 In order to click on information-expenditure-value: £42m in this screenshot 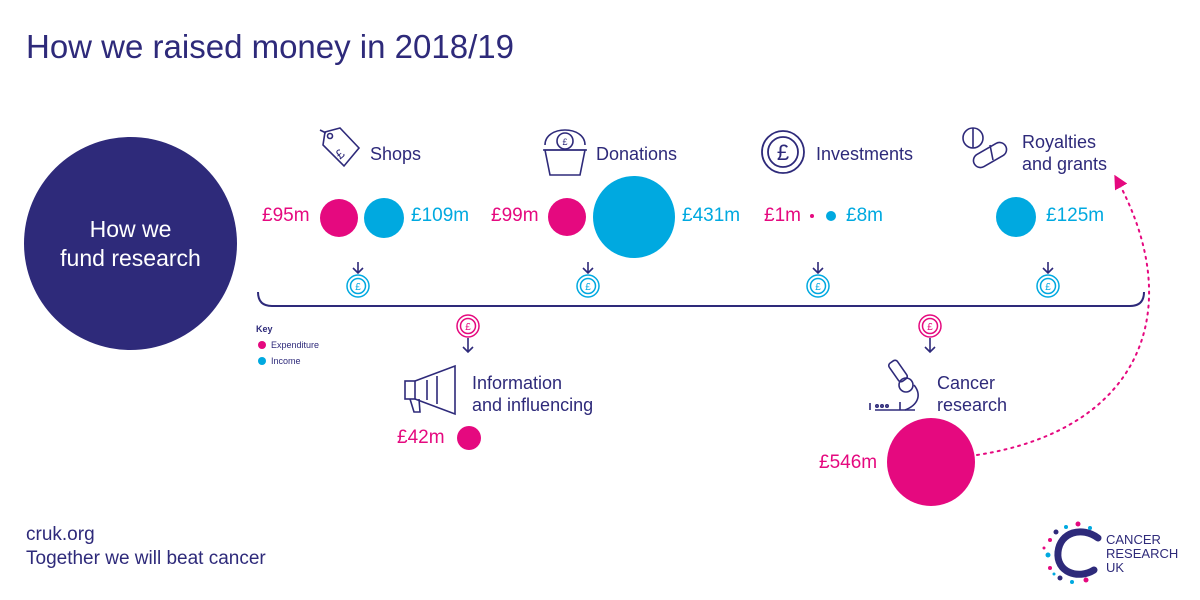, I will do `click(421, 437)`.